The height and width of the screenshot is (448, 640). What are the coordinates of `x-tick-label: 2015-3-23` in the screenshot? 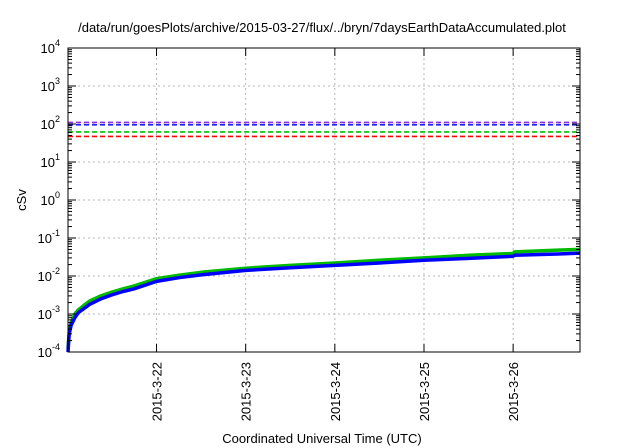 It's located at (246, 391).